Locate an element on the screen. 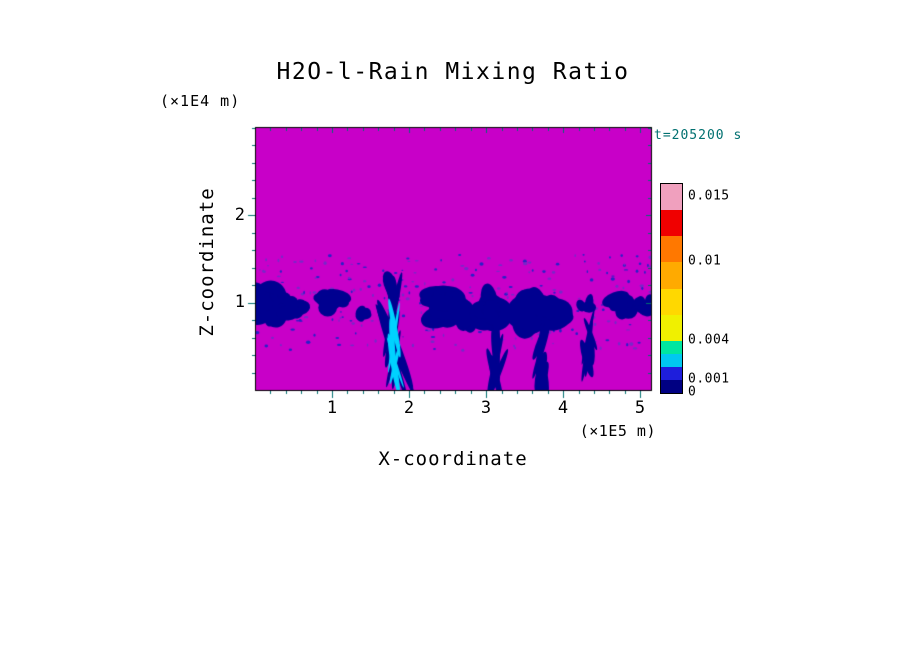 Image resolution: width=904 pixels, height=654 pixels. z-axis-title: Z-coordinate is located at coordinates (207, 262).